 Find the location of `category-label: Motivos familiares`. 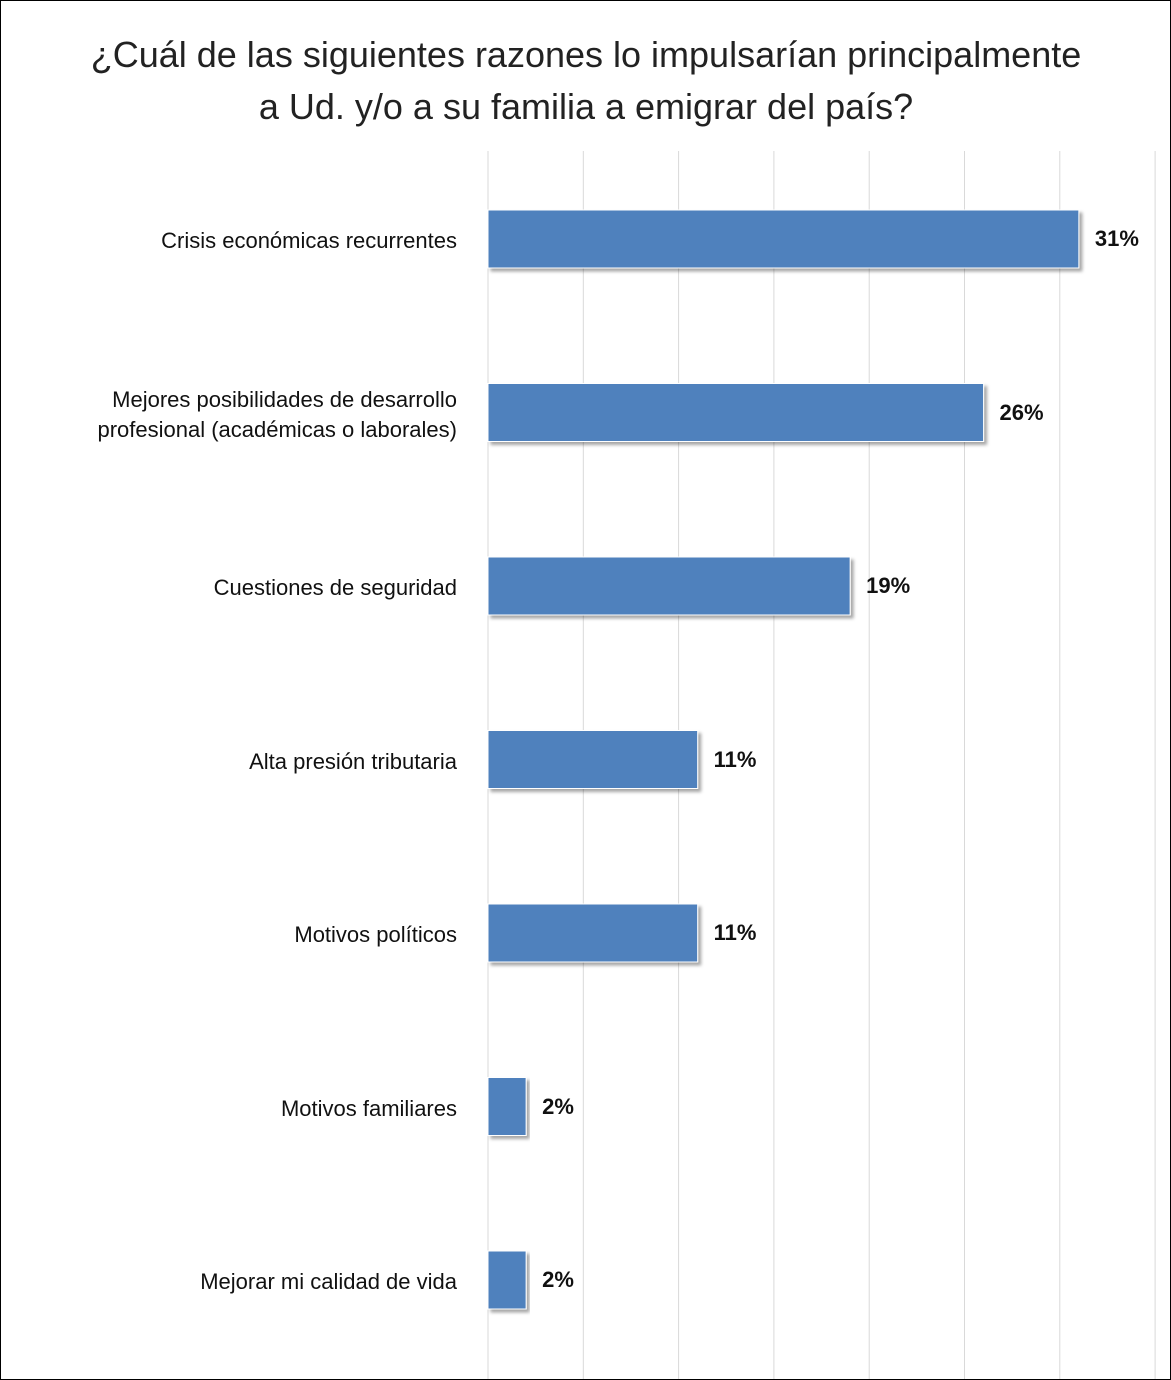

category-label: Motivos familiares is located at coordinates (228, 1109).